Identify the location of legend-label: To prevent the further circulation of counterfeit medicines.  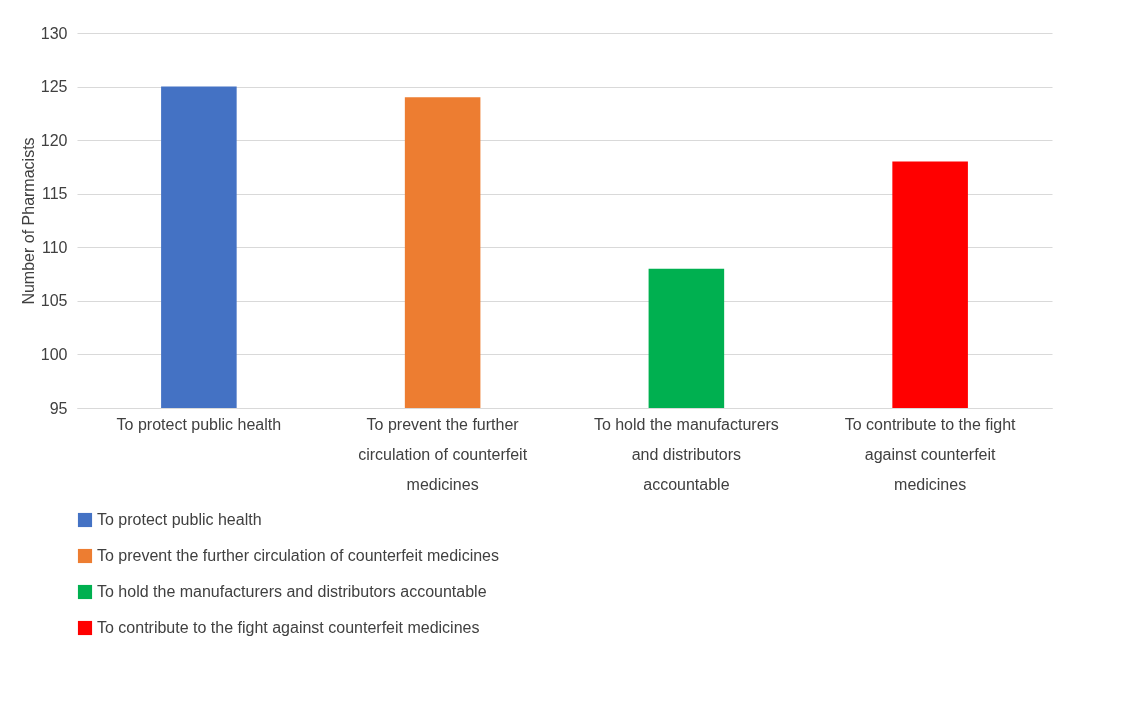
(298, 555).